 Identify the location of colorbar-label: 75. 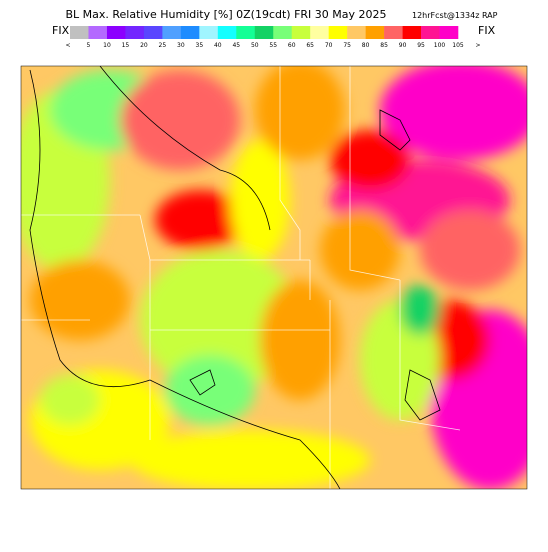
(347, 45).